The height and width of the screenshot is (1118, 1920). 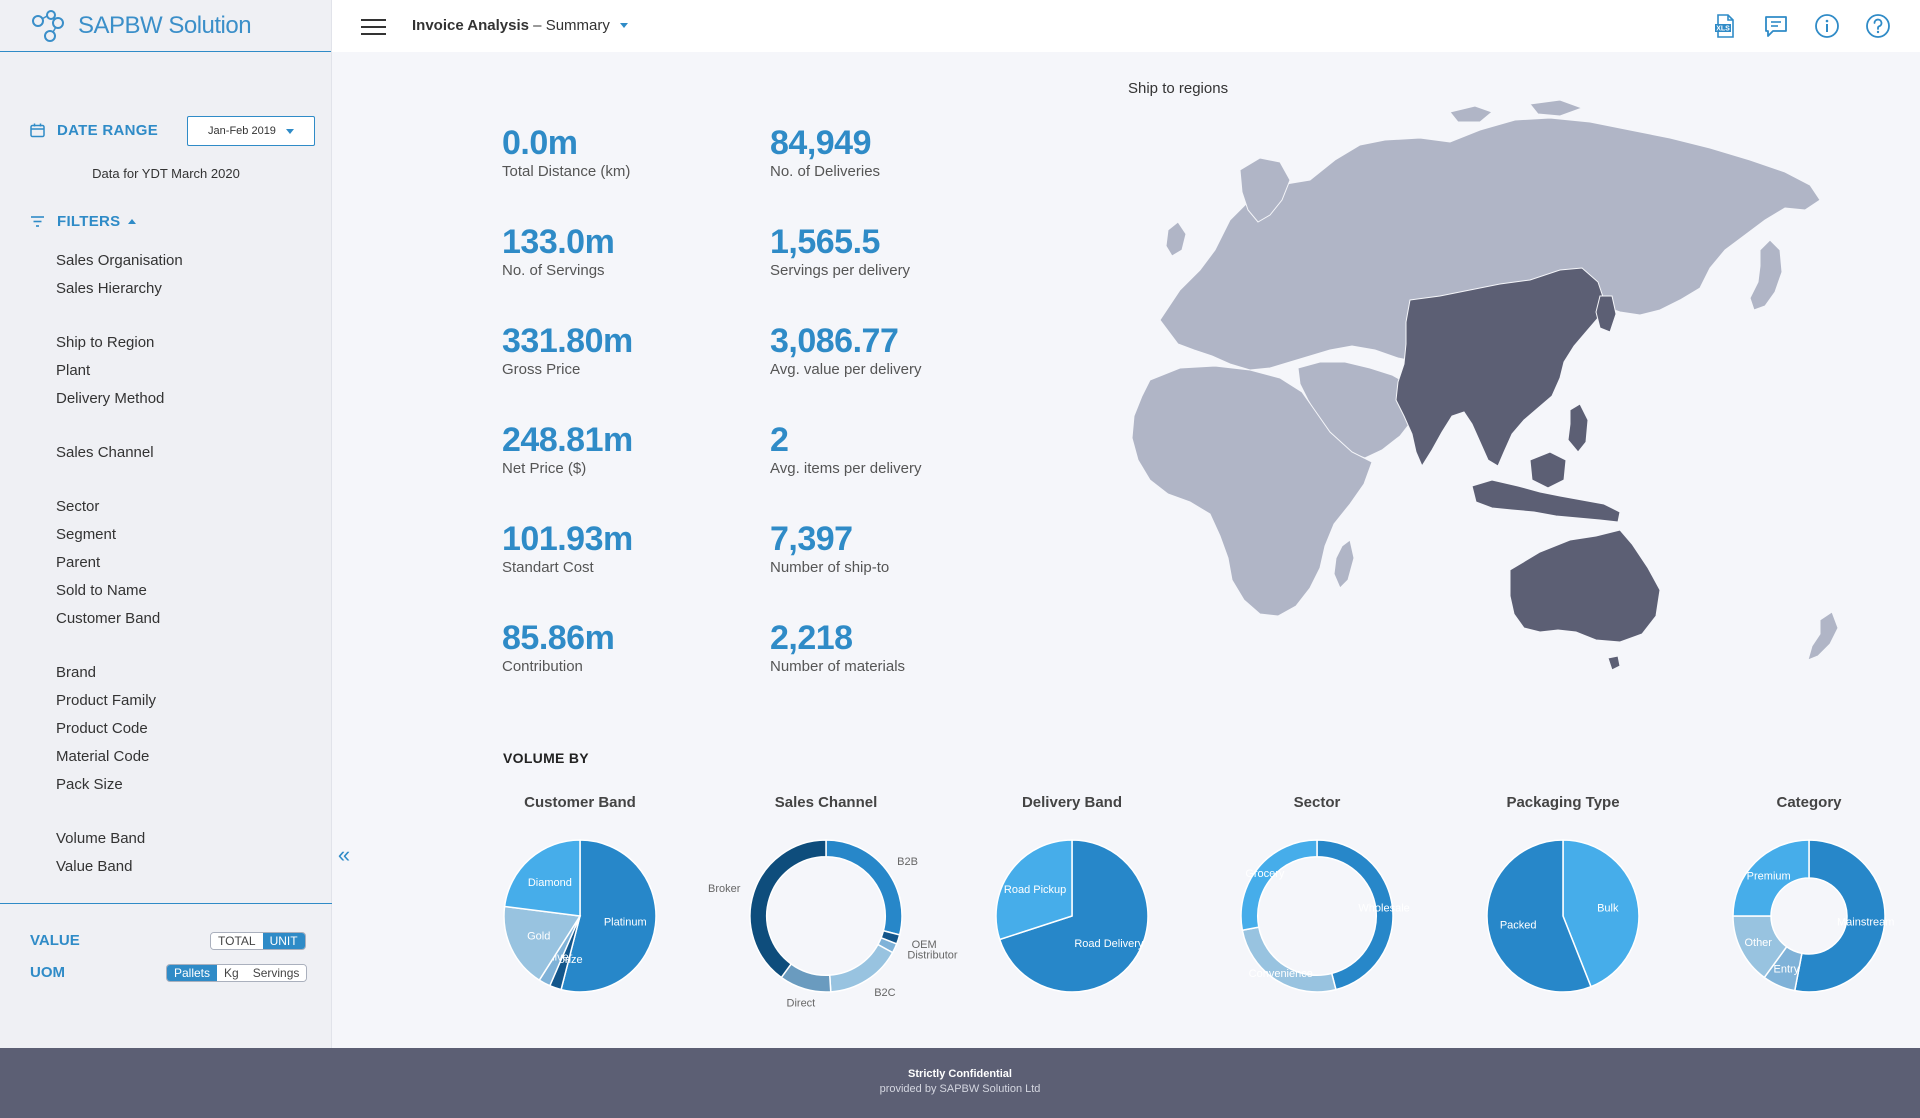 I want to click on kpi-value: 248.81m, so click(x=567, y=440).